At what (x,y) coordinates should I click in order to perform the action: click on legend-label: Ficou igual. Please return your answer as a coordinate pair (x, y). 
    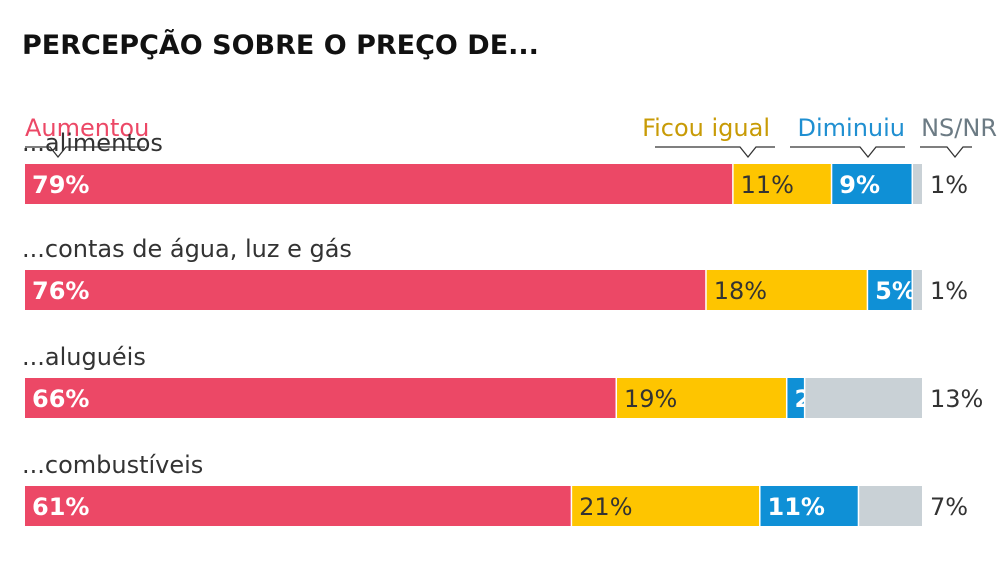
    Looking at the image, I should click on (706, 128).